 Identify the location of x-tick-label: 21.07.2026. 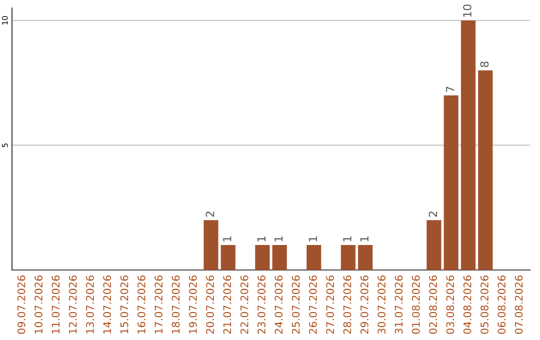
(227, 305).